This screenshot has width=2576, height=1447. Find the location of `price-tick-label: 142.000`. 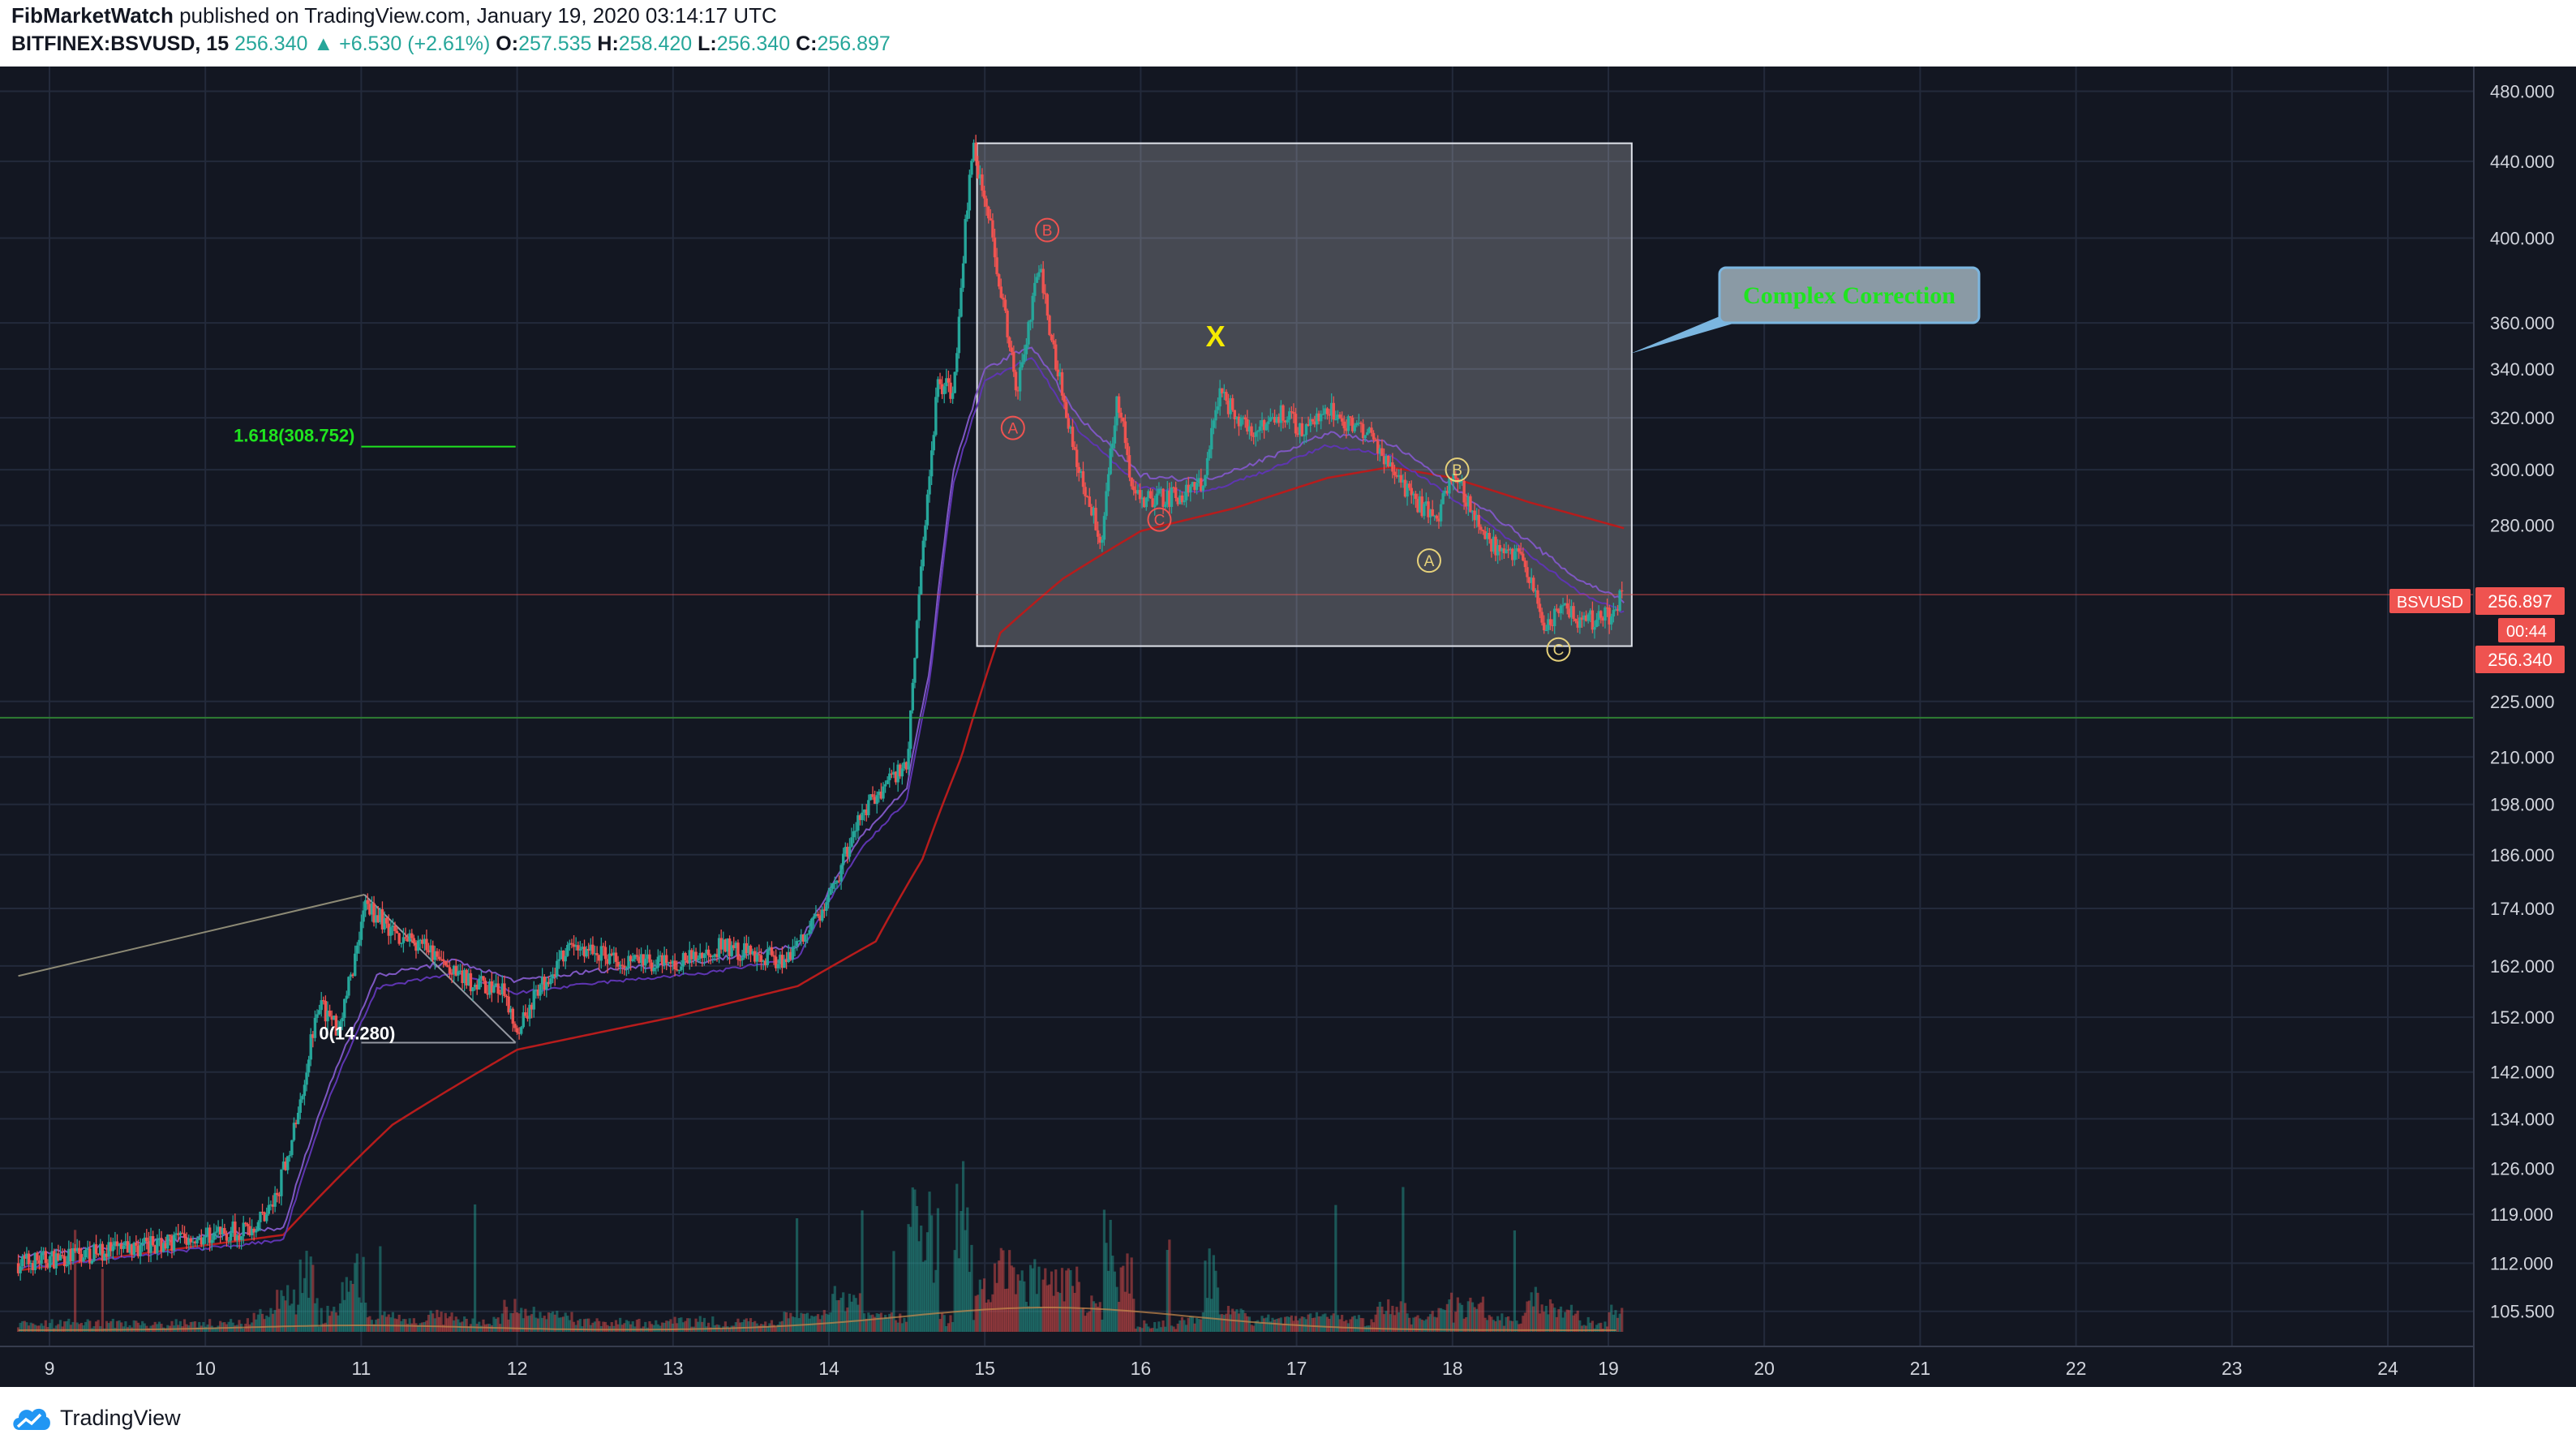

price-tick-label: 142.000 is located at coordinates (2522, 1073).